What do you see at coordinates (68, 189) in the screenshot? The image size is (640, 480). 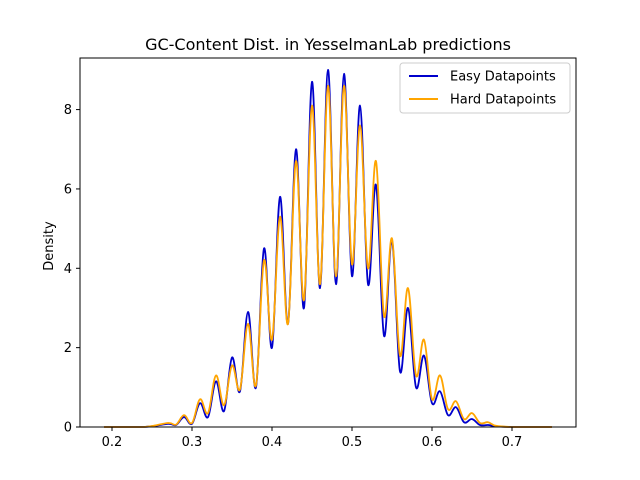 I see `y-tick-label: 6` at bounding box center [68, 189].